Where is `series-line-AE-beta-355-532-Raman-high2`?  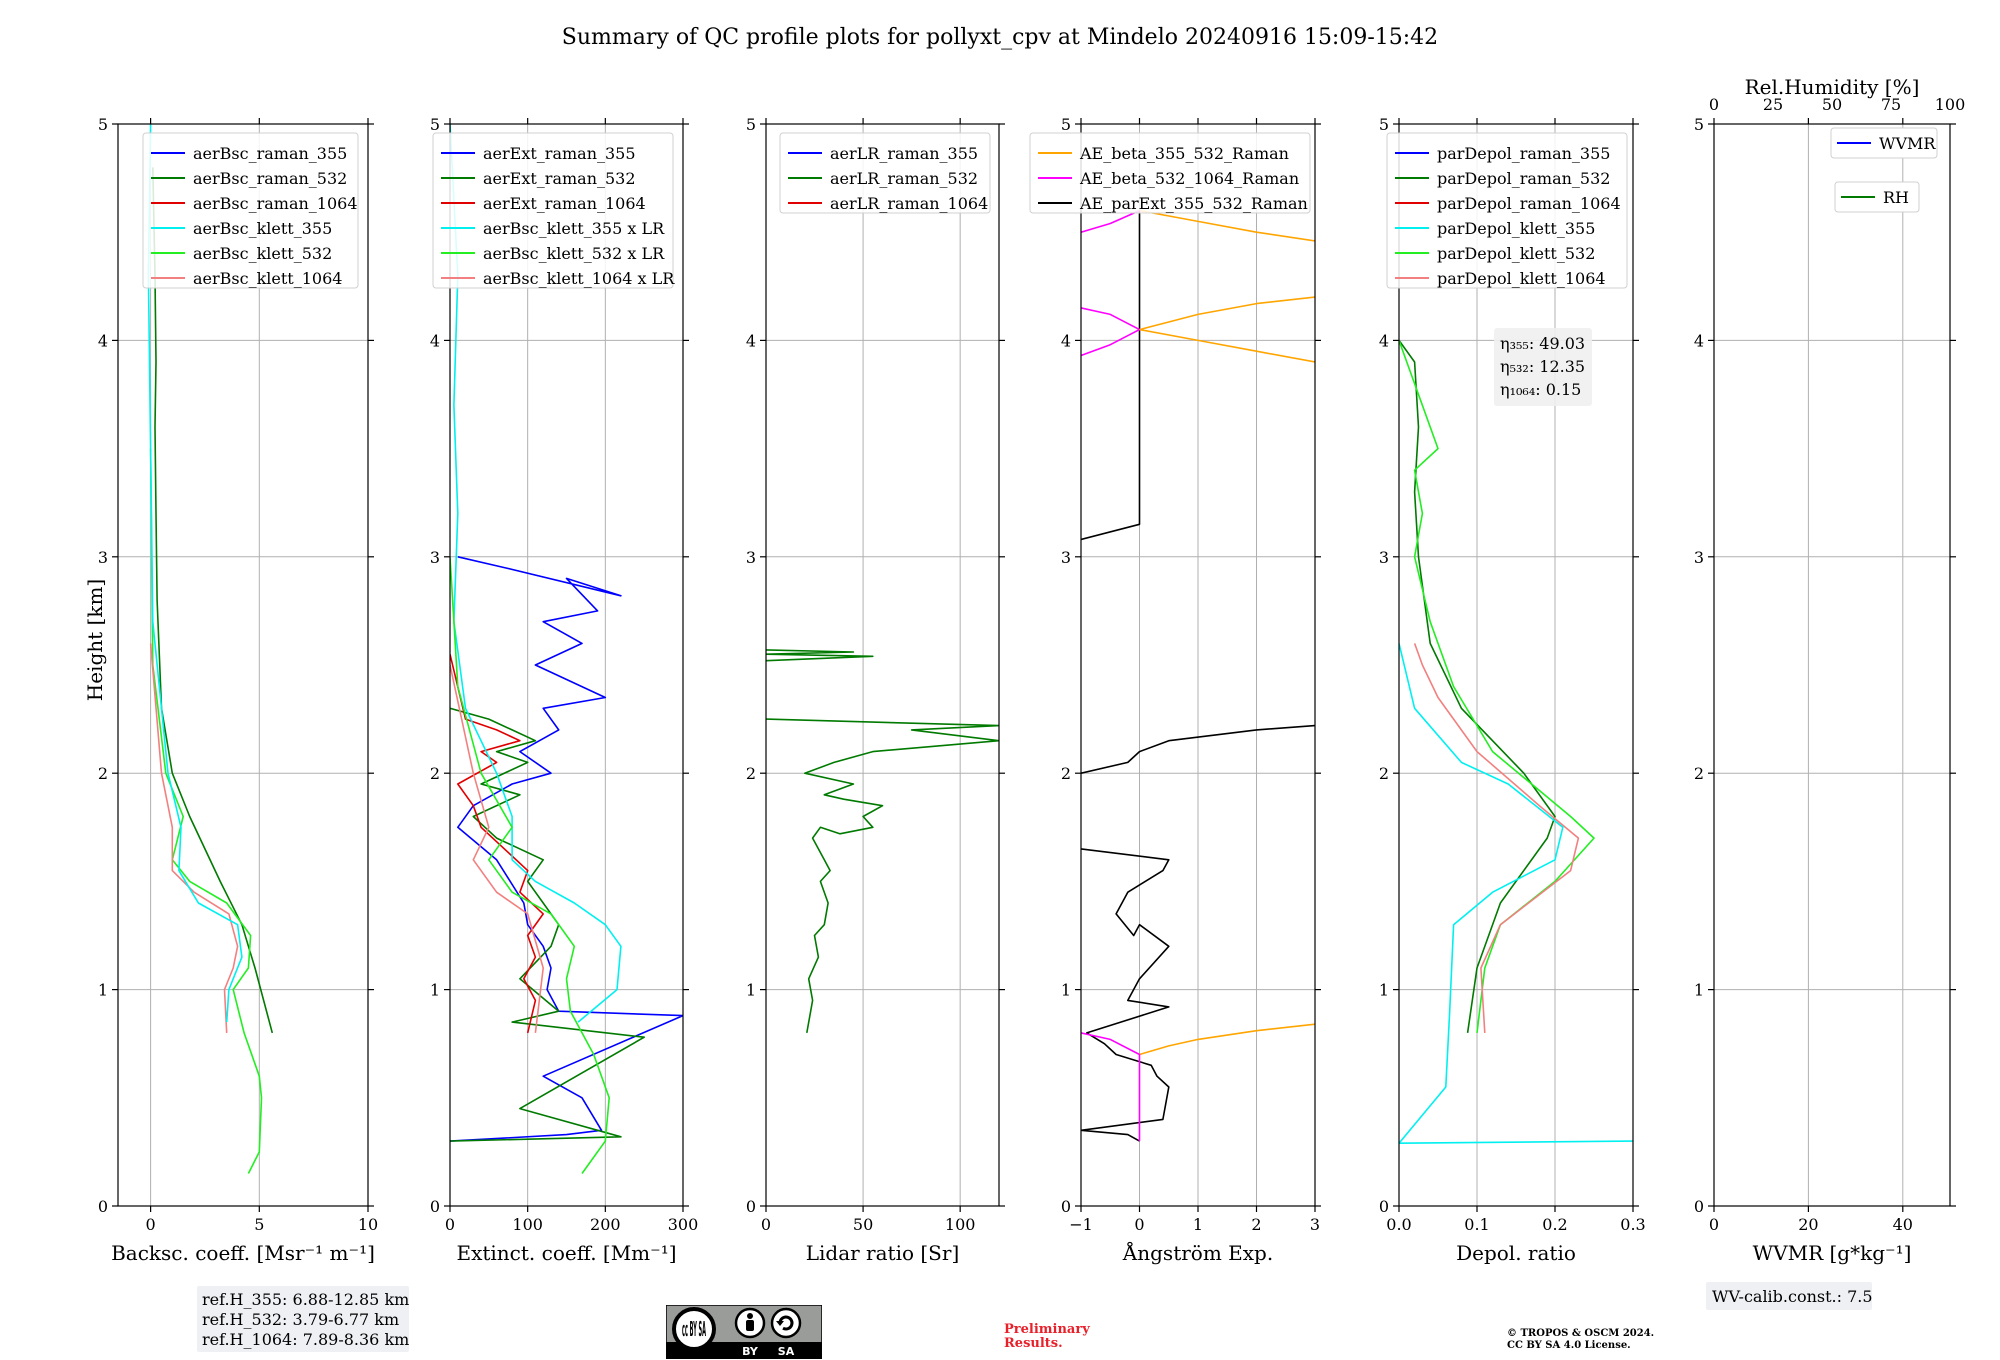 series-line-AE-beta-355-532-Raman-high2 is located at coordinates (1227, 313).